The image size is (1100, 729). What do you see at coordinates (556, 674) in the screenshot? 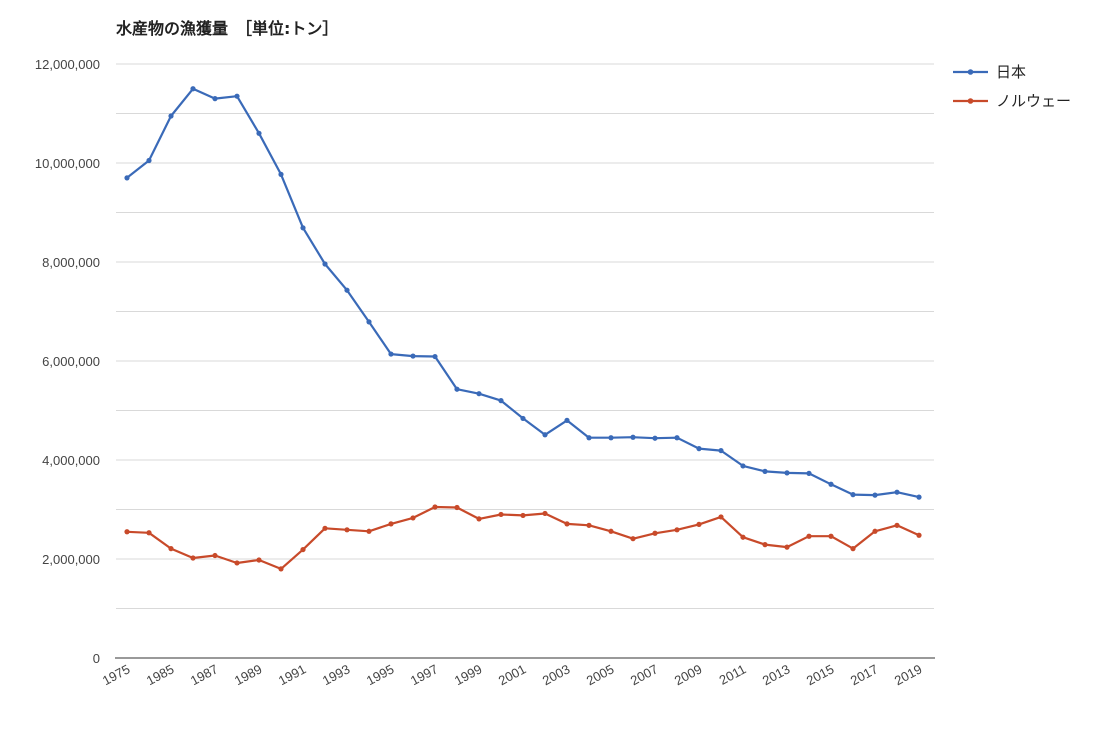
I see `x-tick-label: 2003` at bounding box center [556, 674].